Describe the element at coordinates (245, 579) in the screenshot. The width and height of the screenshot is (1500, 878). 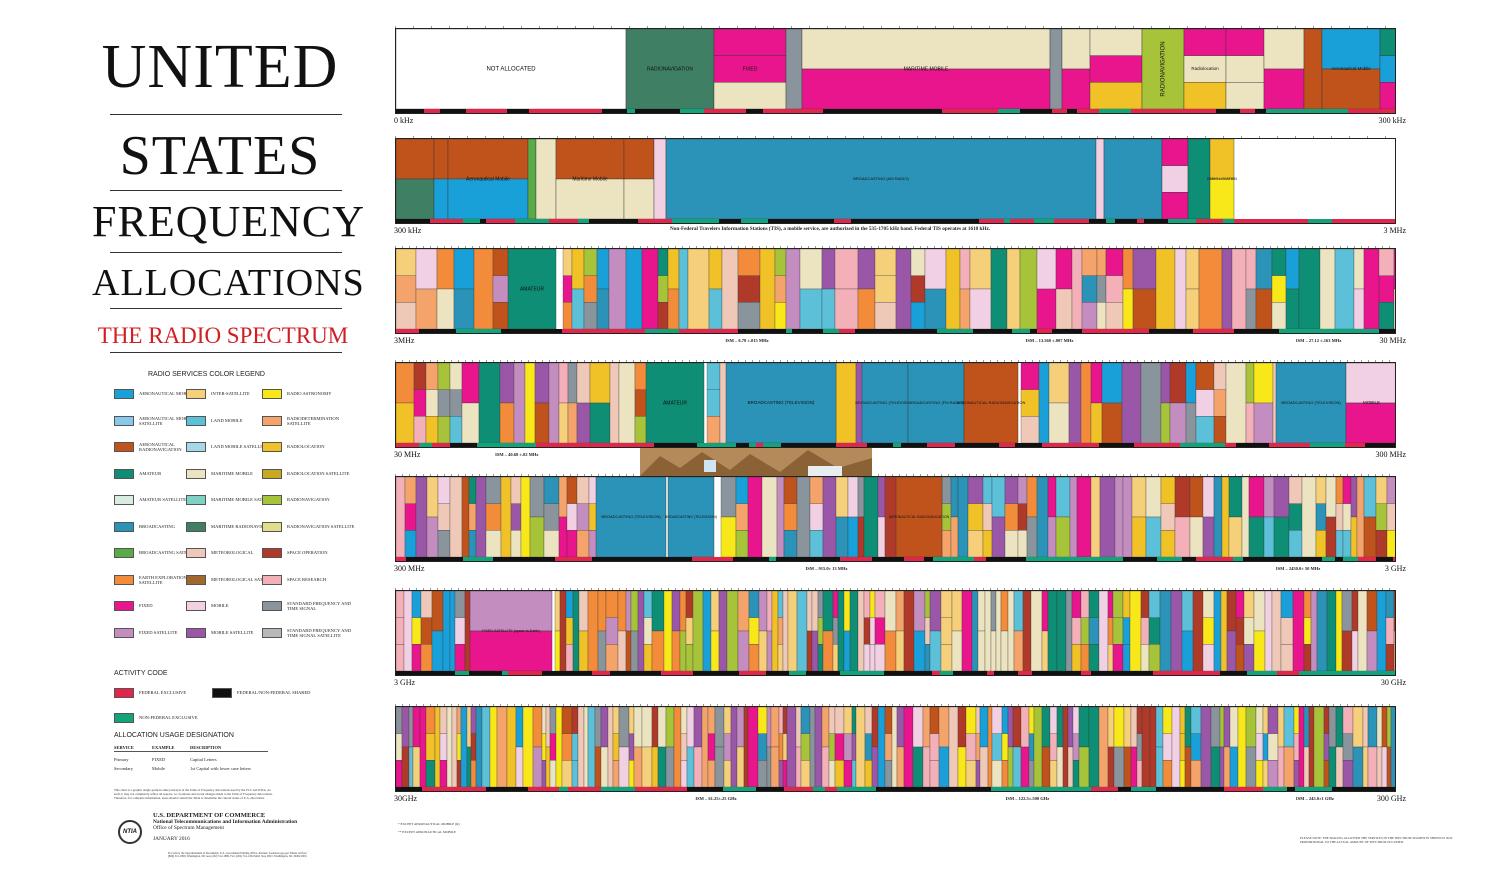
I see `legend-label: METEOROLOGICAL SATELLITE` at that location.